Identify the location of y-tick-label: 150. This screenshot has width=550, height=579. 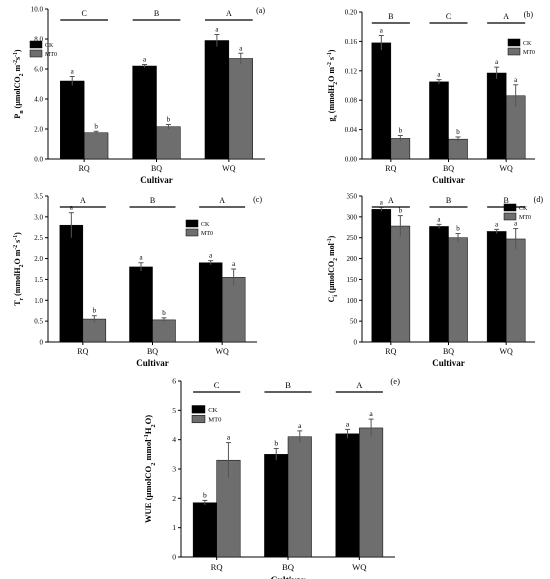
(352, 280).